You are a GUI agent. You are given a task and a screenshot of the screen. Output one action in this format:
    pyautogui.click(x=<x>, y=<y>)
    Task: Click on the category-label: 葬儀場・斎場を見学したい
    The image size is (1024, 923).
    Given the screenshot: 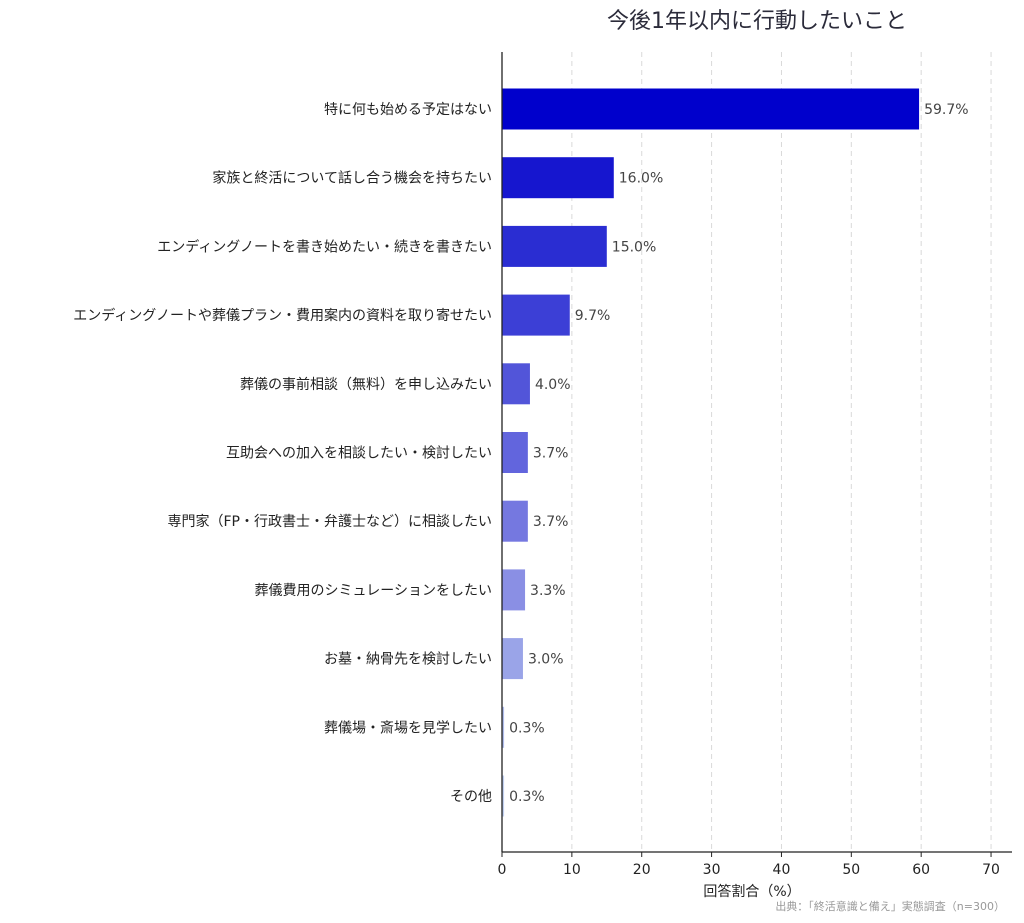 What is the action you would take?
    pyautogui.click(x=408, y=727)
    